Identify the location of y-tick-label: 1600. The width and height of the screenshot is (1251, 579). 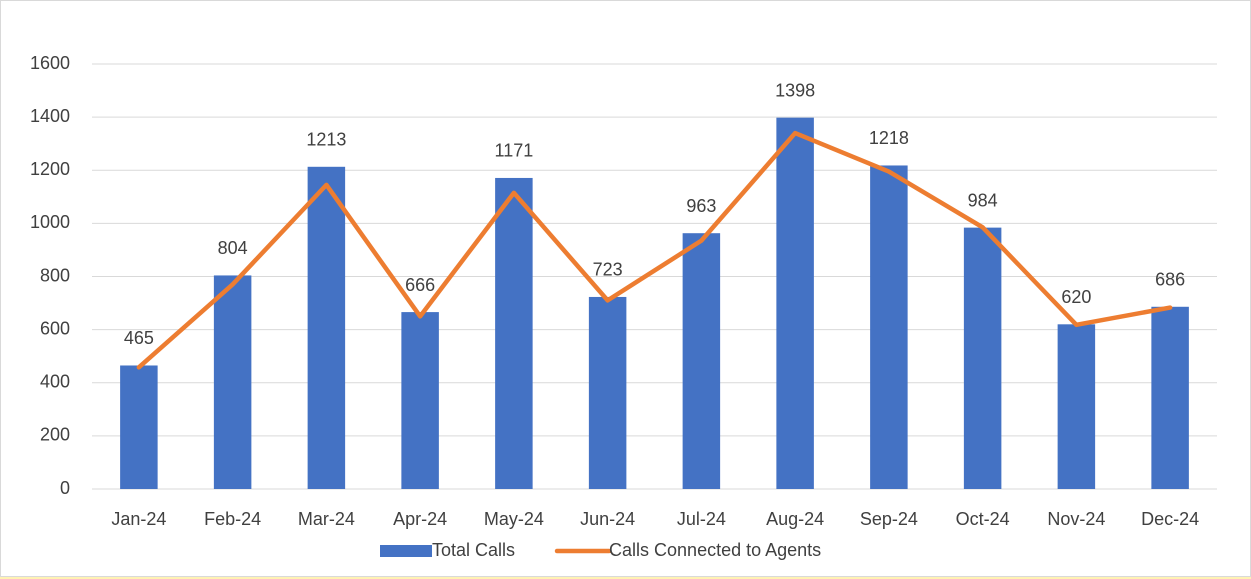
(50, 63).